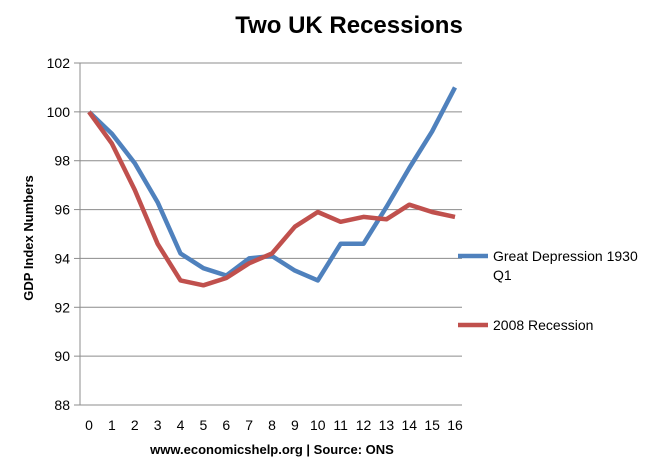  What do you see at coordinates (28, 237) in the screenshot?
I see `y-axis-label: GDP Index Numbers` at bounding box center [28, 237].